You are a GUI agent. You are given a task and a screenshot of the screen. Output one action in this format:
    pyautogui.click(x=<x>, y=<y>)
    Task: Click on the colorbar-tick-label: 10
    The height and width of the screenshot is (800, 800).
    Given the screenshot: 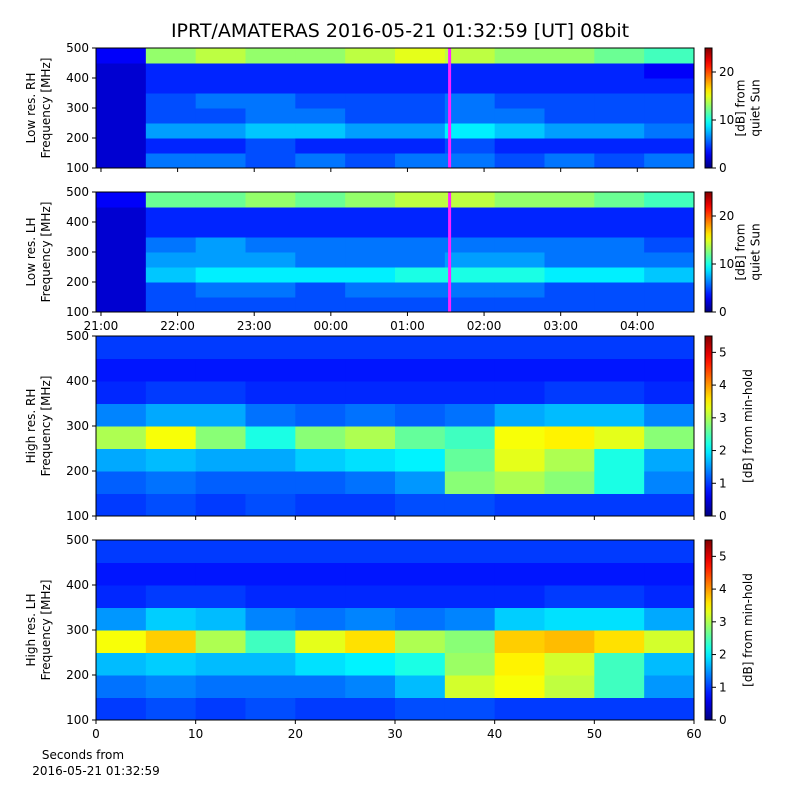 What is the action you would take?
    pyautogui.click(x=726, y=264)
    